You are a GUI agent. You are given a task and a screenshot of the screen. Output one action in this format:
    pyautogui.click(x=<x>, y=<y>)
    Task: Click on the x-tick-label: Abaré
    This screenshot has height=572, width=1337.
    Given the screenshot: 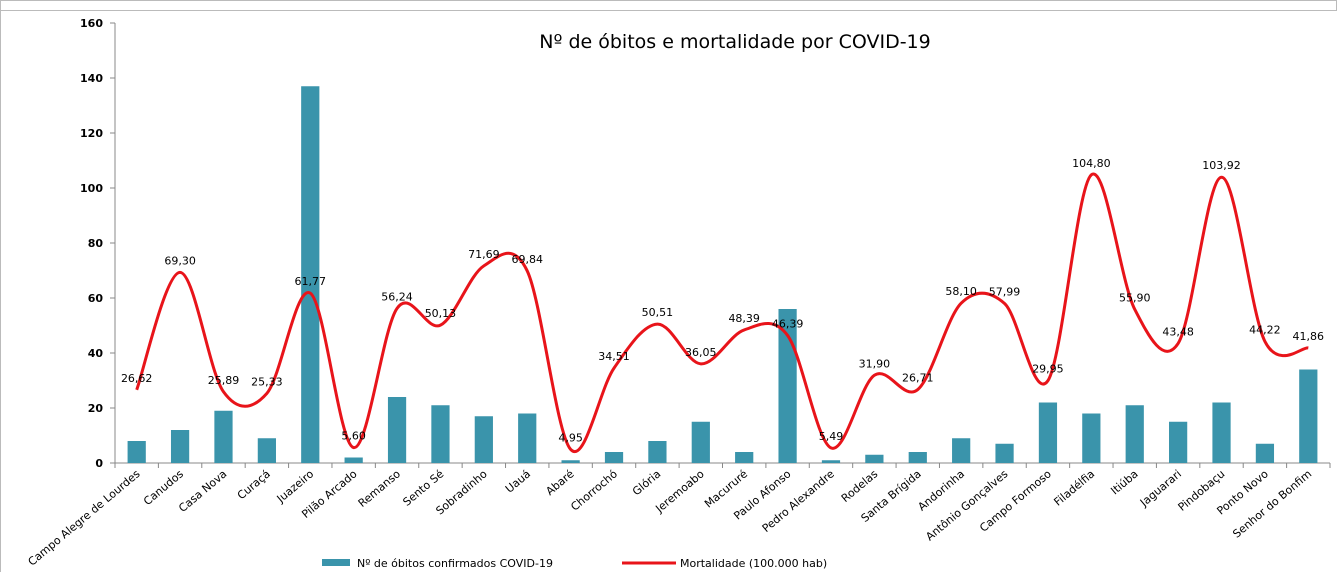 What is the action you would take?
    pyautogui.click(x=559, y=482)
    